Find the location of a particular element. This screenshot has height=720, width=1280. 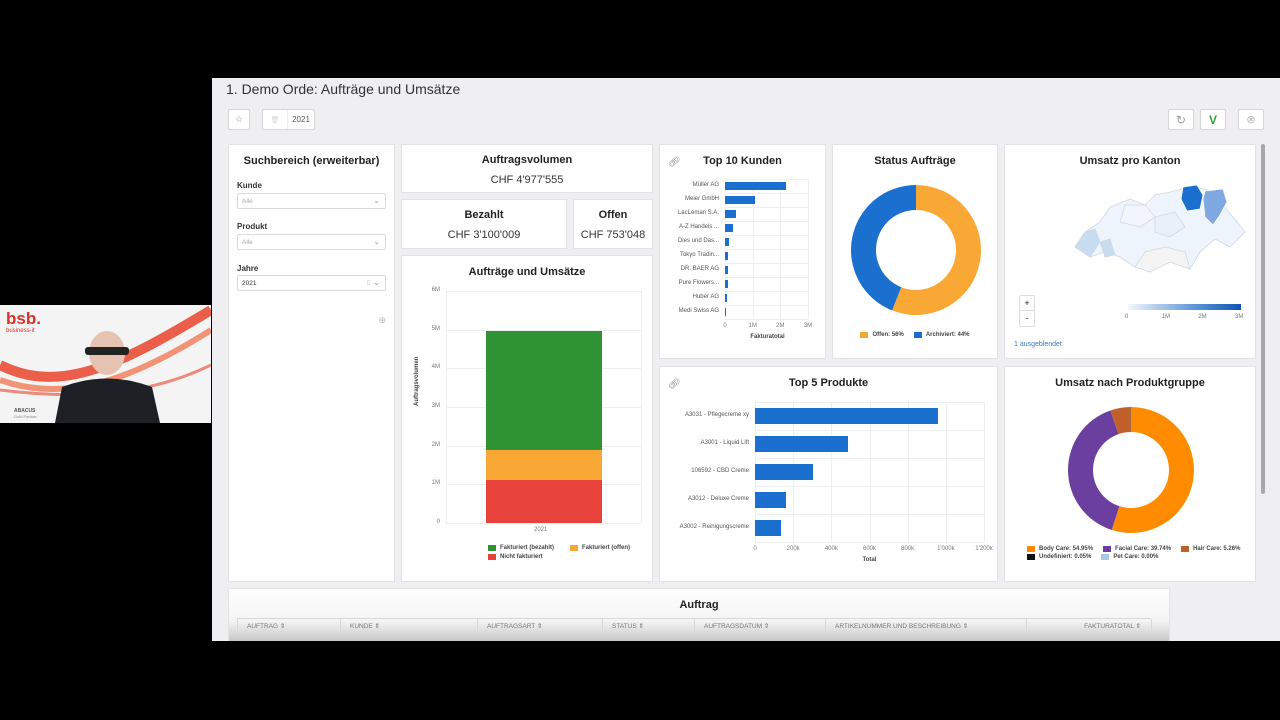

chart-legend: Offen: 56% Archiviert: 44% is located at coordinates (915, 335).